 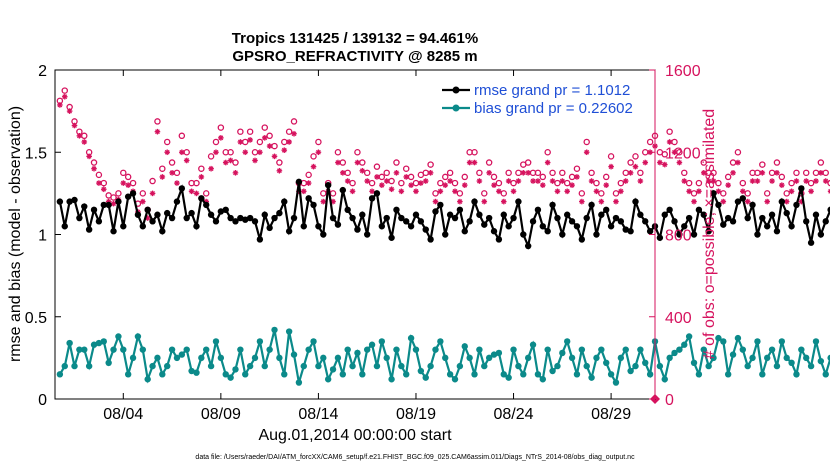 I want to click on chart-subtitle: GPSRO_REFRACTIVITY @ 8285 m, so click(x=354, y=56).